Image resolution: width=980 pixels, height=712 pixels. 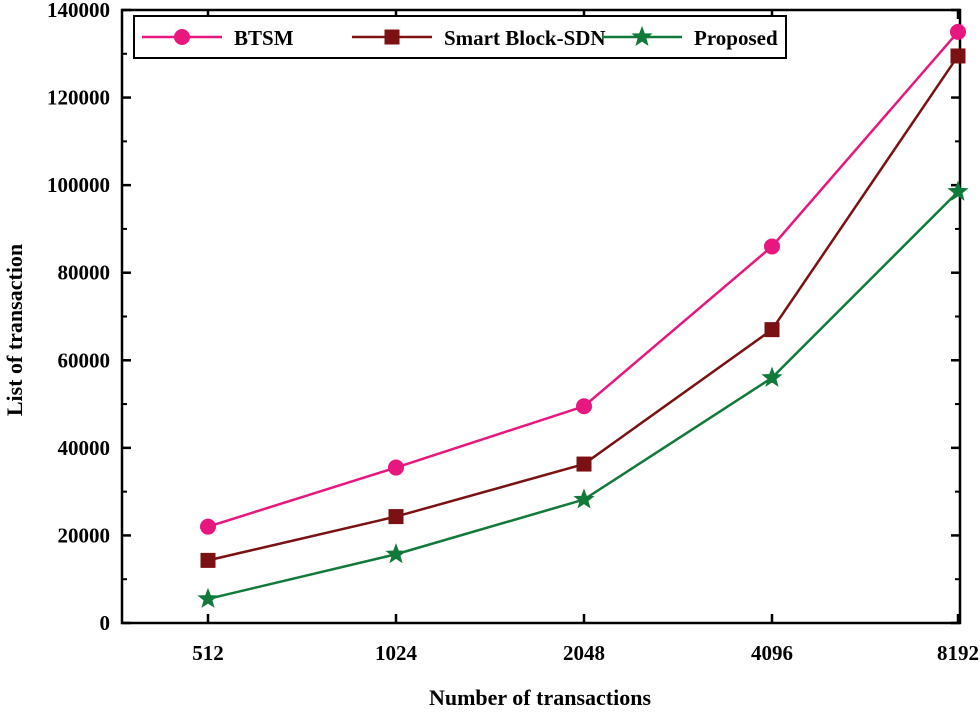 I want to click on y-tick-label: 60000, so click(x=84, y=360).